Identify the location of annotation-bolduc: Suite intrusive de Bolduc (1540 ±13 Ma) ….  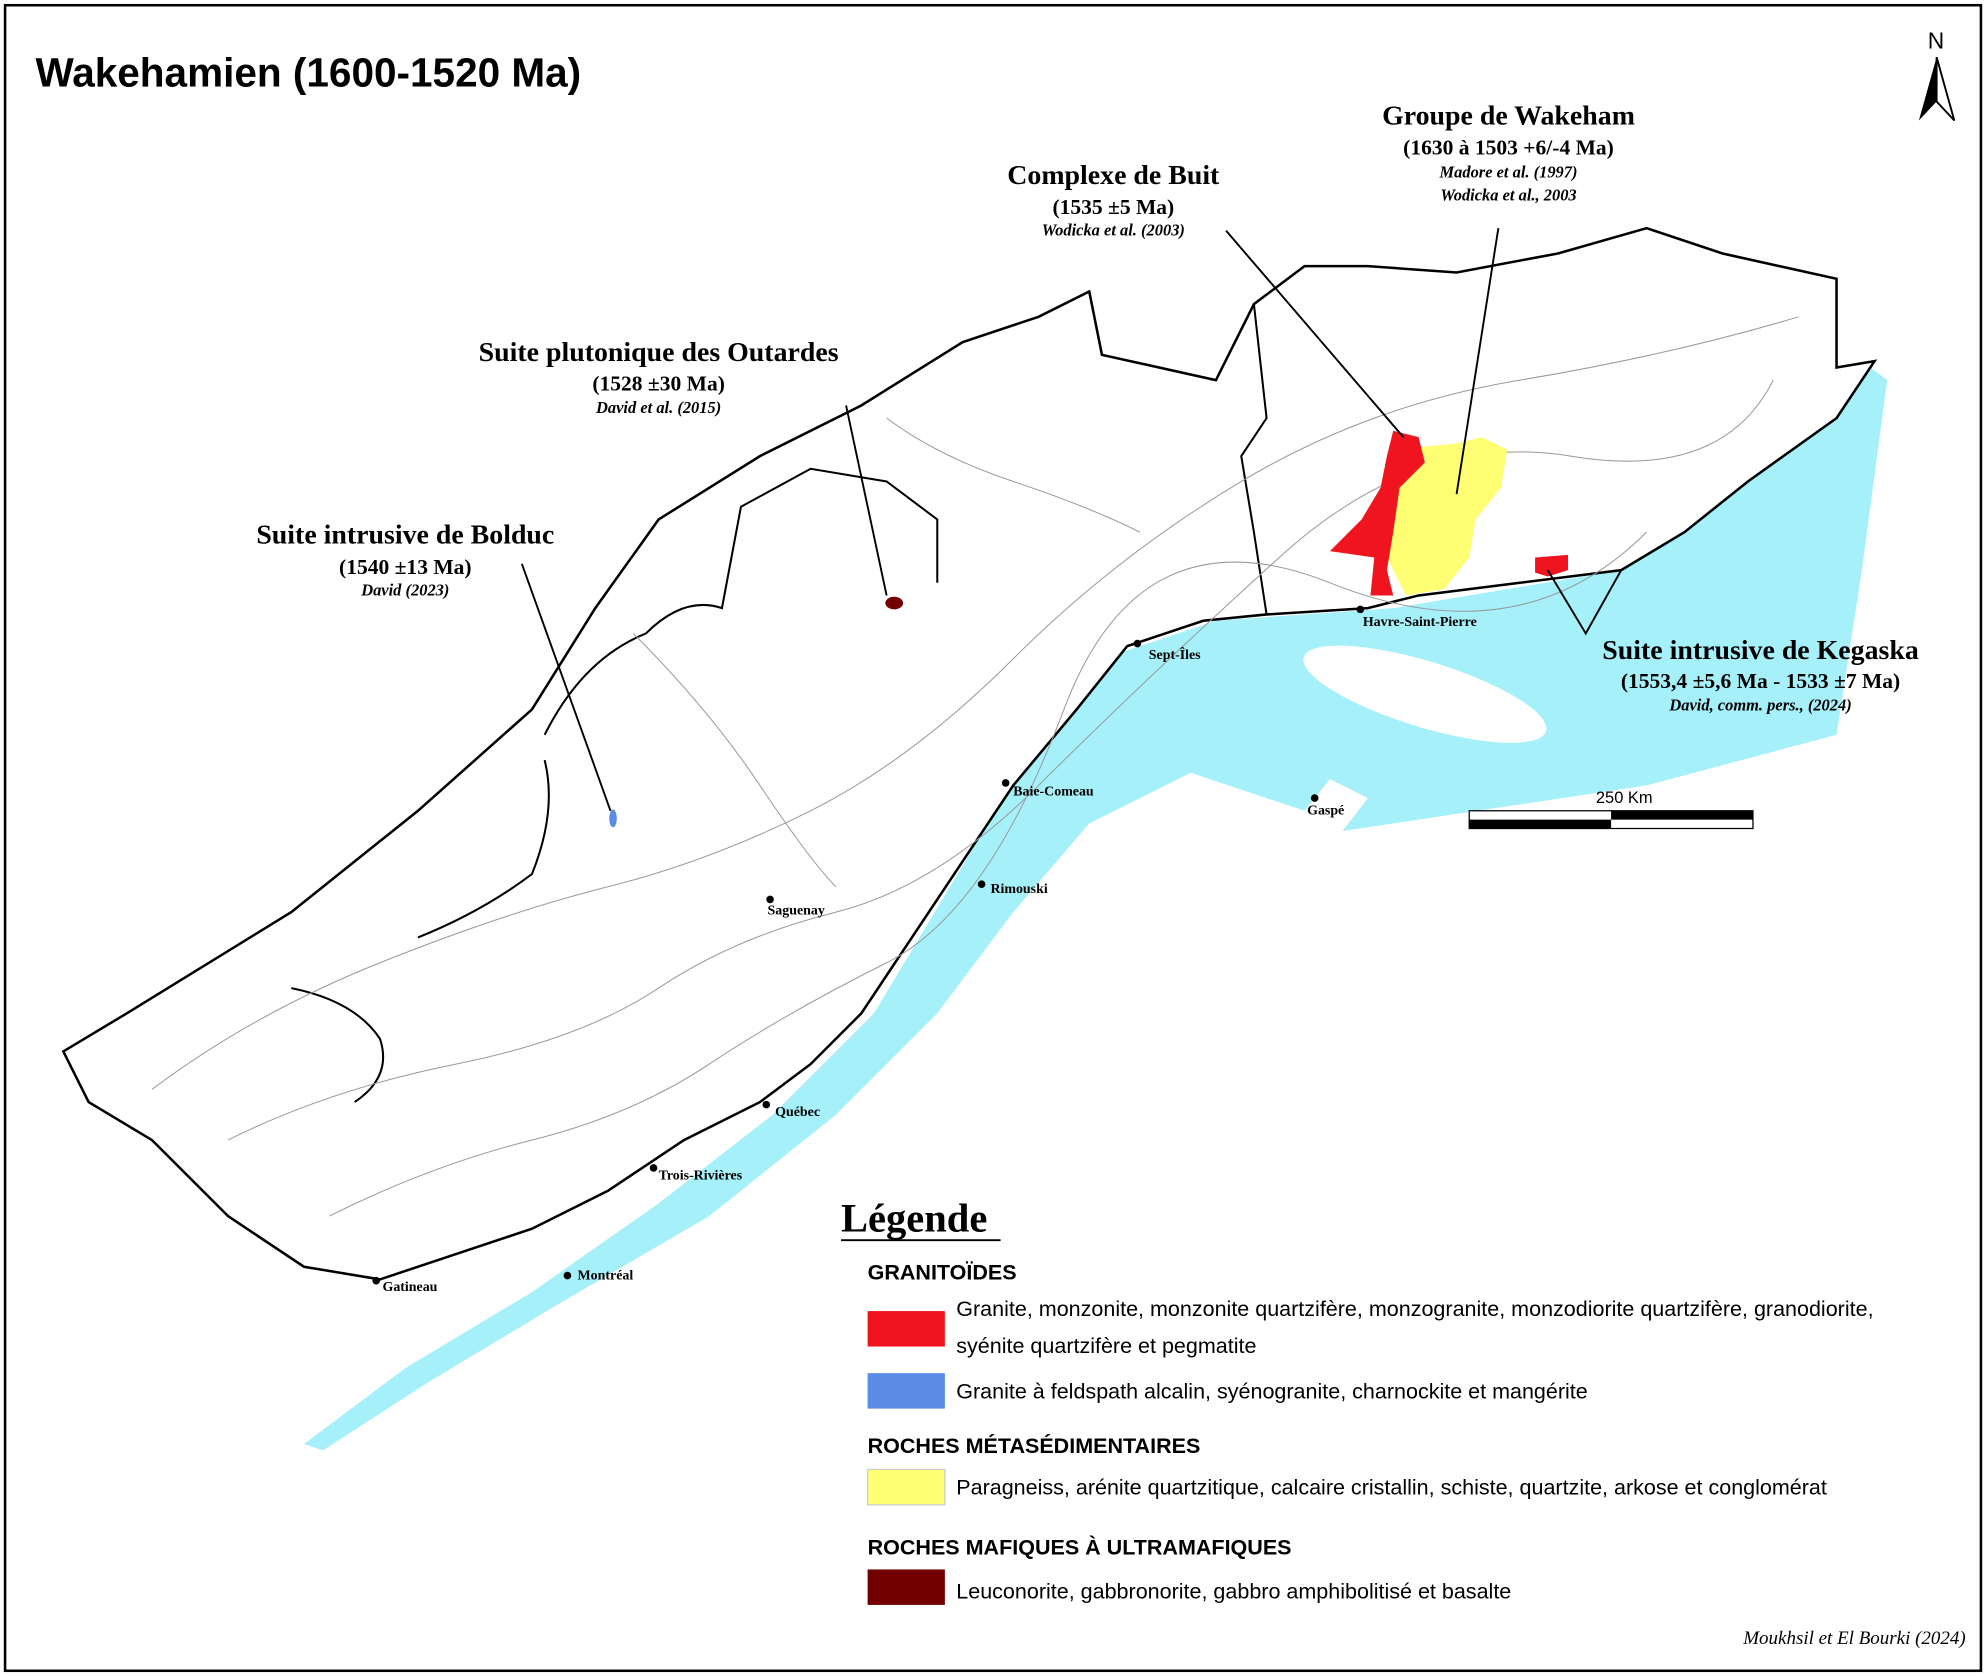
(405, 560).